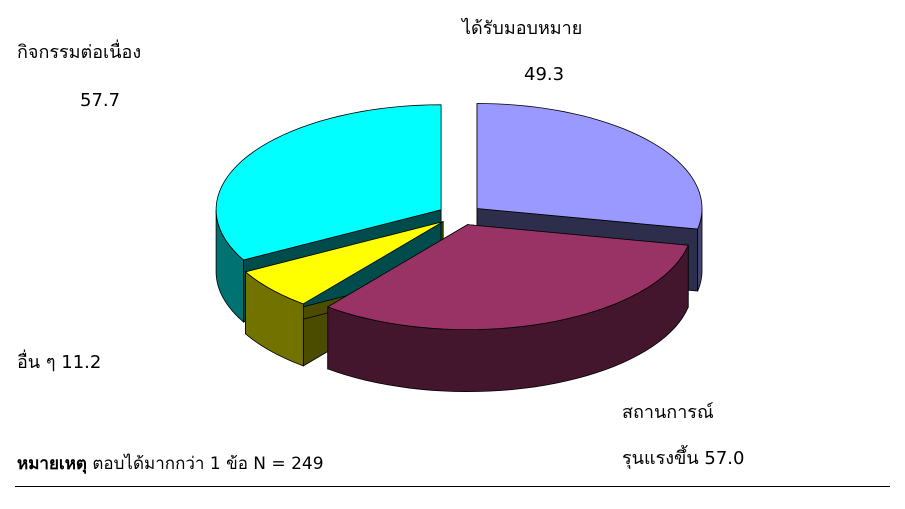  Describe the element at coordinates (170, 464) in the screenshot. I see `footnote: หมายเหตุ ตอบได้มากกว่า 1 ข้อ N = 249` at that location.